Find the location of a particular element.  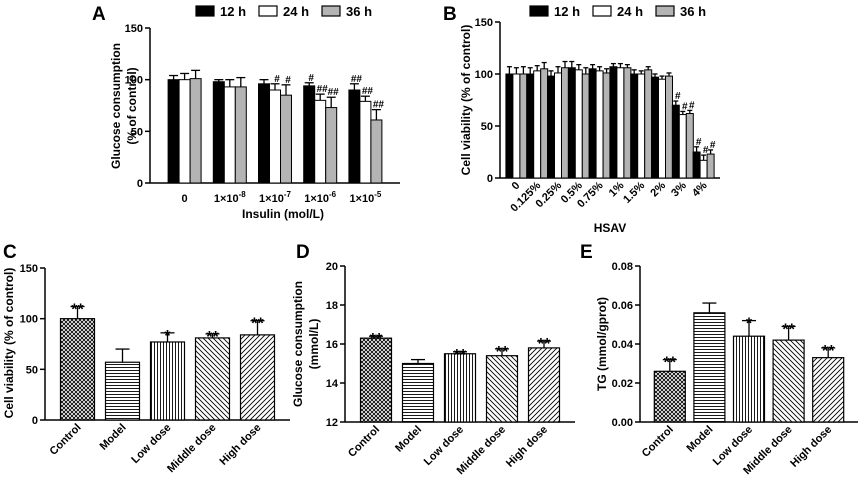

panel-b-category-label: 2% is located at coordinates (658, 189).